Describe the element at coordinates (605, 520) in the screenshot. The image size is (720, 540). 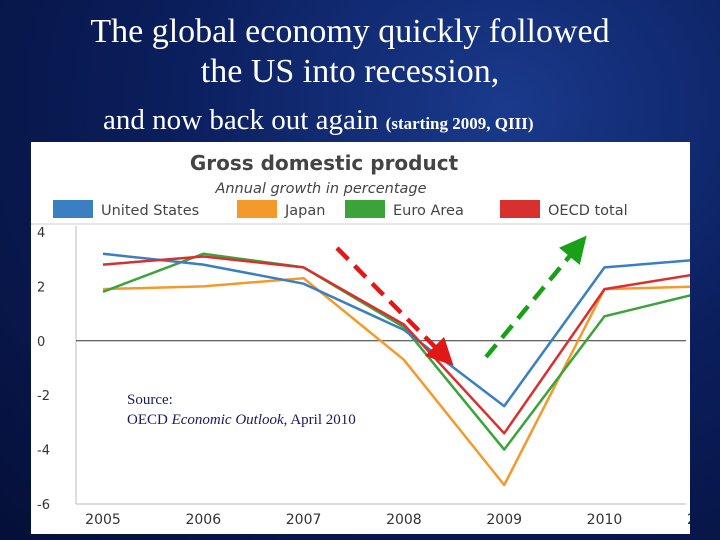
I see `x-tick-label: 2010` at that location.